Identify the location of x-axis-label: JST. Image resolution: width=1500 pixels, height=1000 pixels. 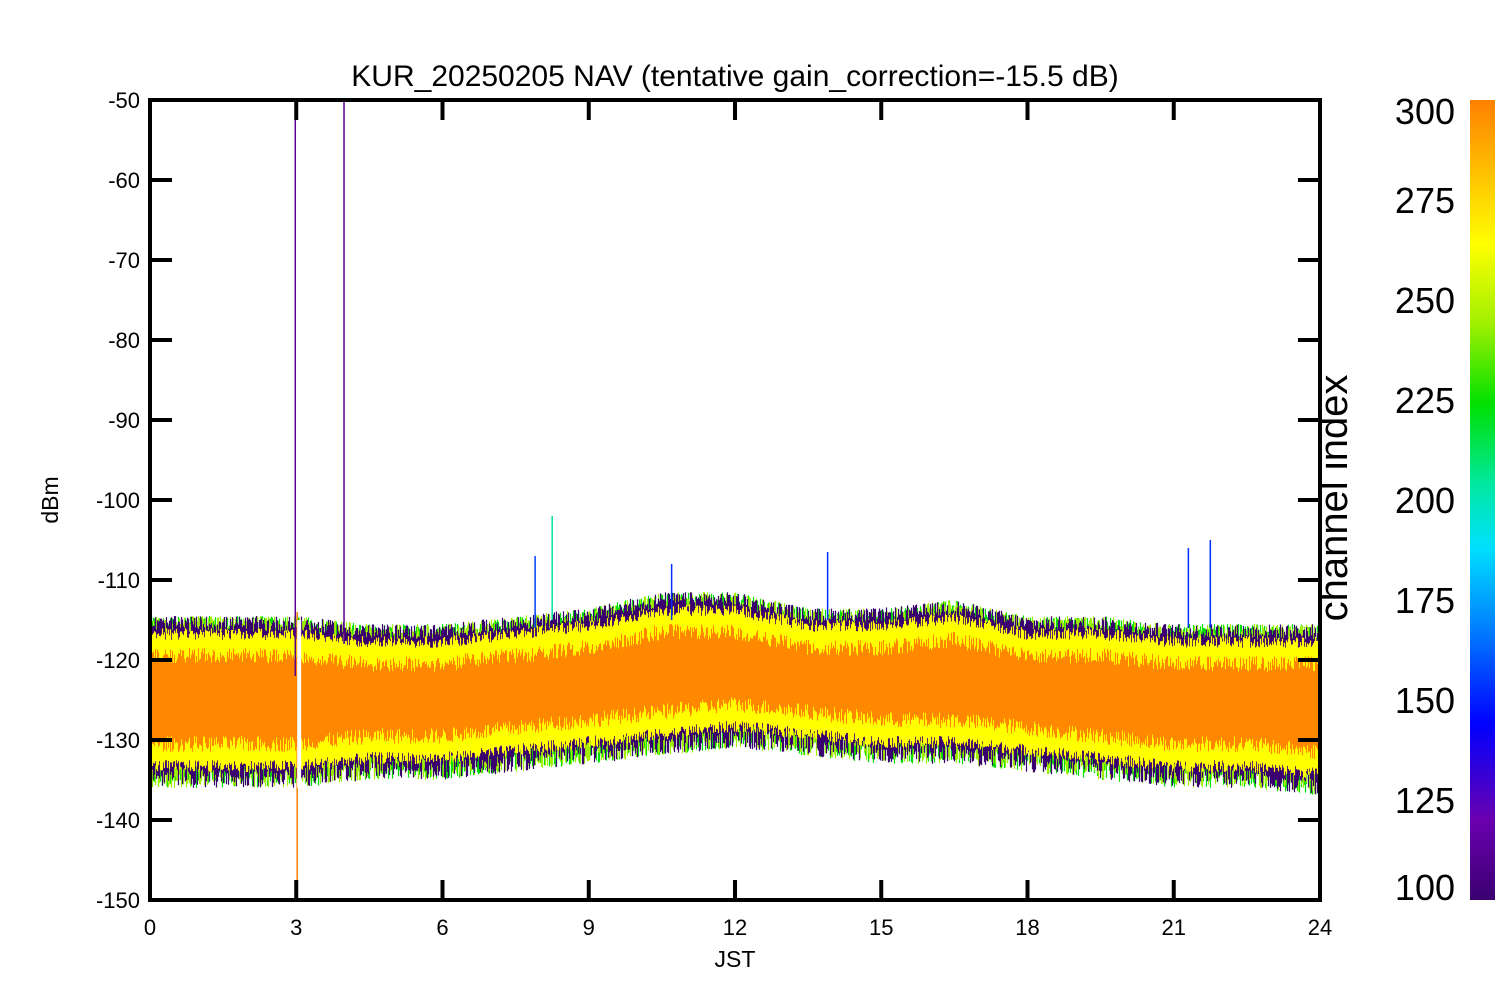
(735, 959).